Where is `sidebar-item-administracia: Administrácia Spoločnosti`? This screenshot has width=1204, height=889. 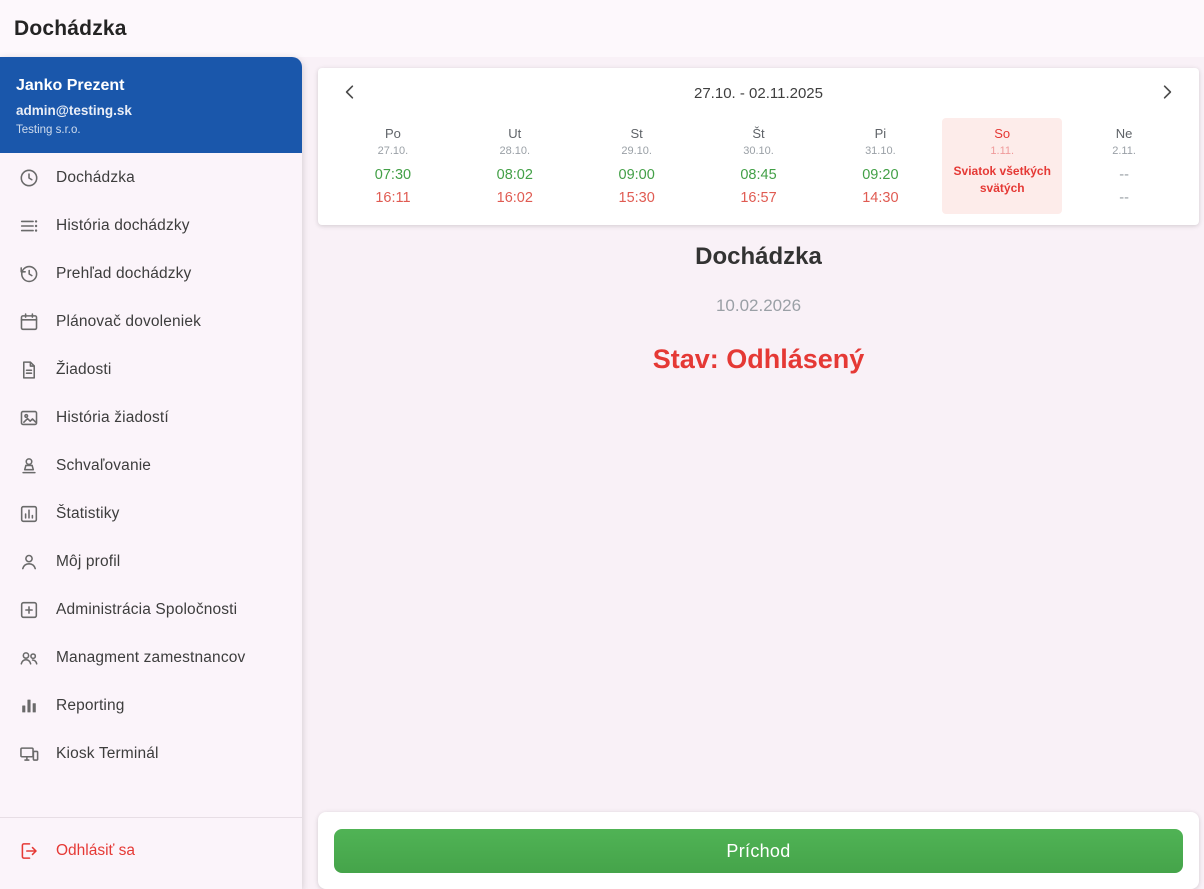 sidebar-item-administracia: Administrácia Spoločnosti is located at coordinates (151, 610).